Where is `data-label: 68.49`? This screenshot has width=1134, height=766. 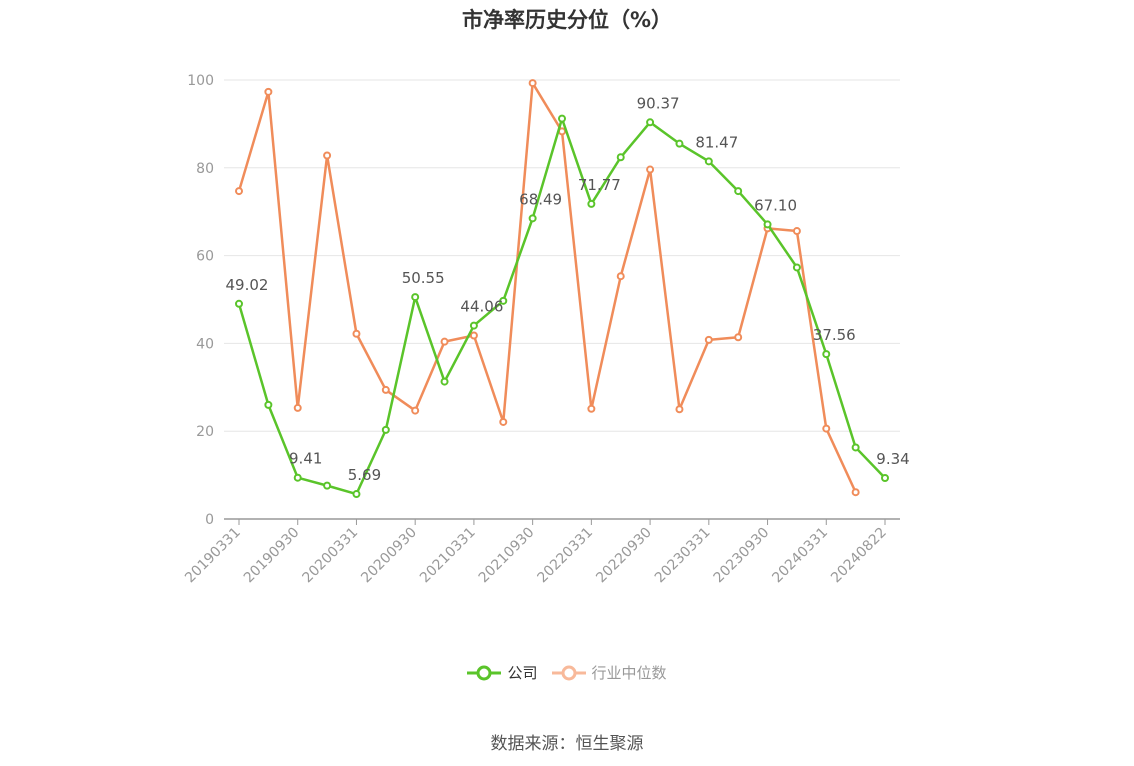
data-label: 68.49 is located at coordinates (540, 199).